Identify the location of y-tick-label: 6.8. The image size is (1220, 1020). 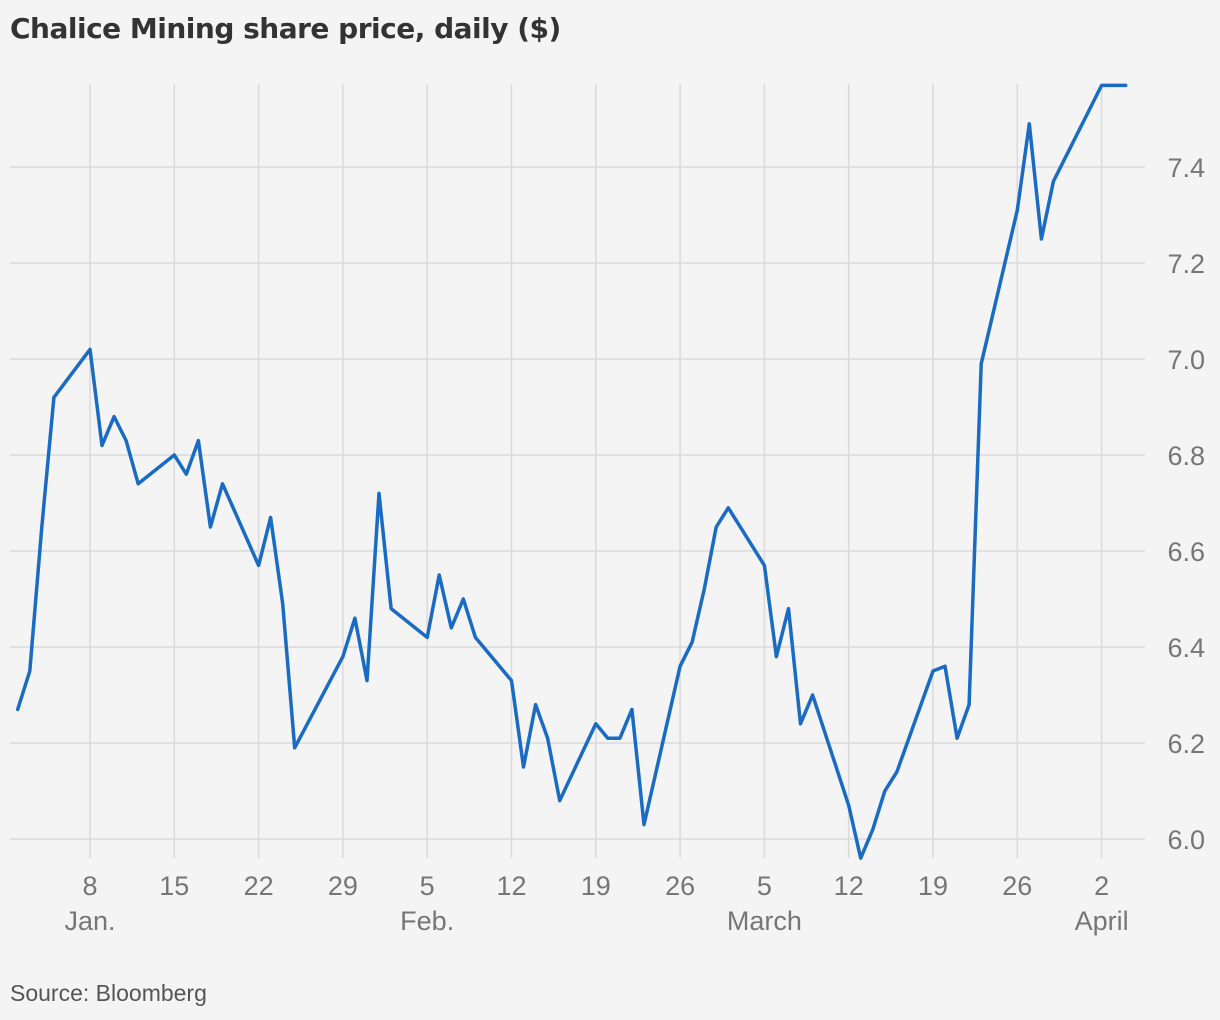
(1186, 456).